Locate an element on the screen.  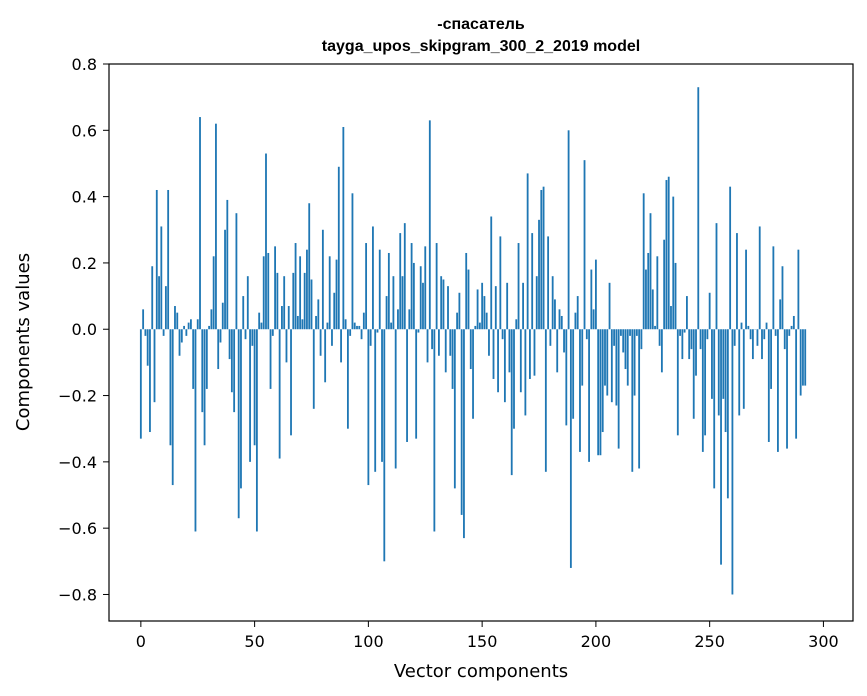
x-tick-label: 0 is located at coordinates (141, 641).